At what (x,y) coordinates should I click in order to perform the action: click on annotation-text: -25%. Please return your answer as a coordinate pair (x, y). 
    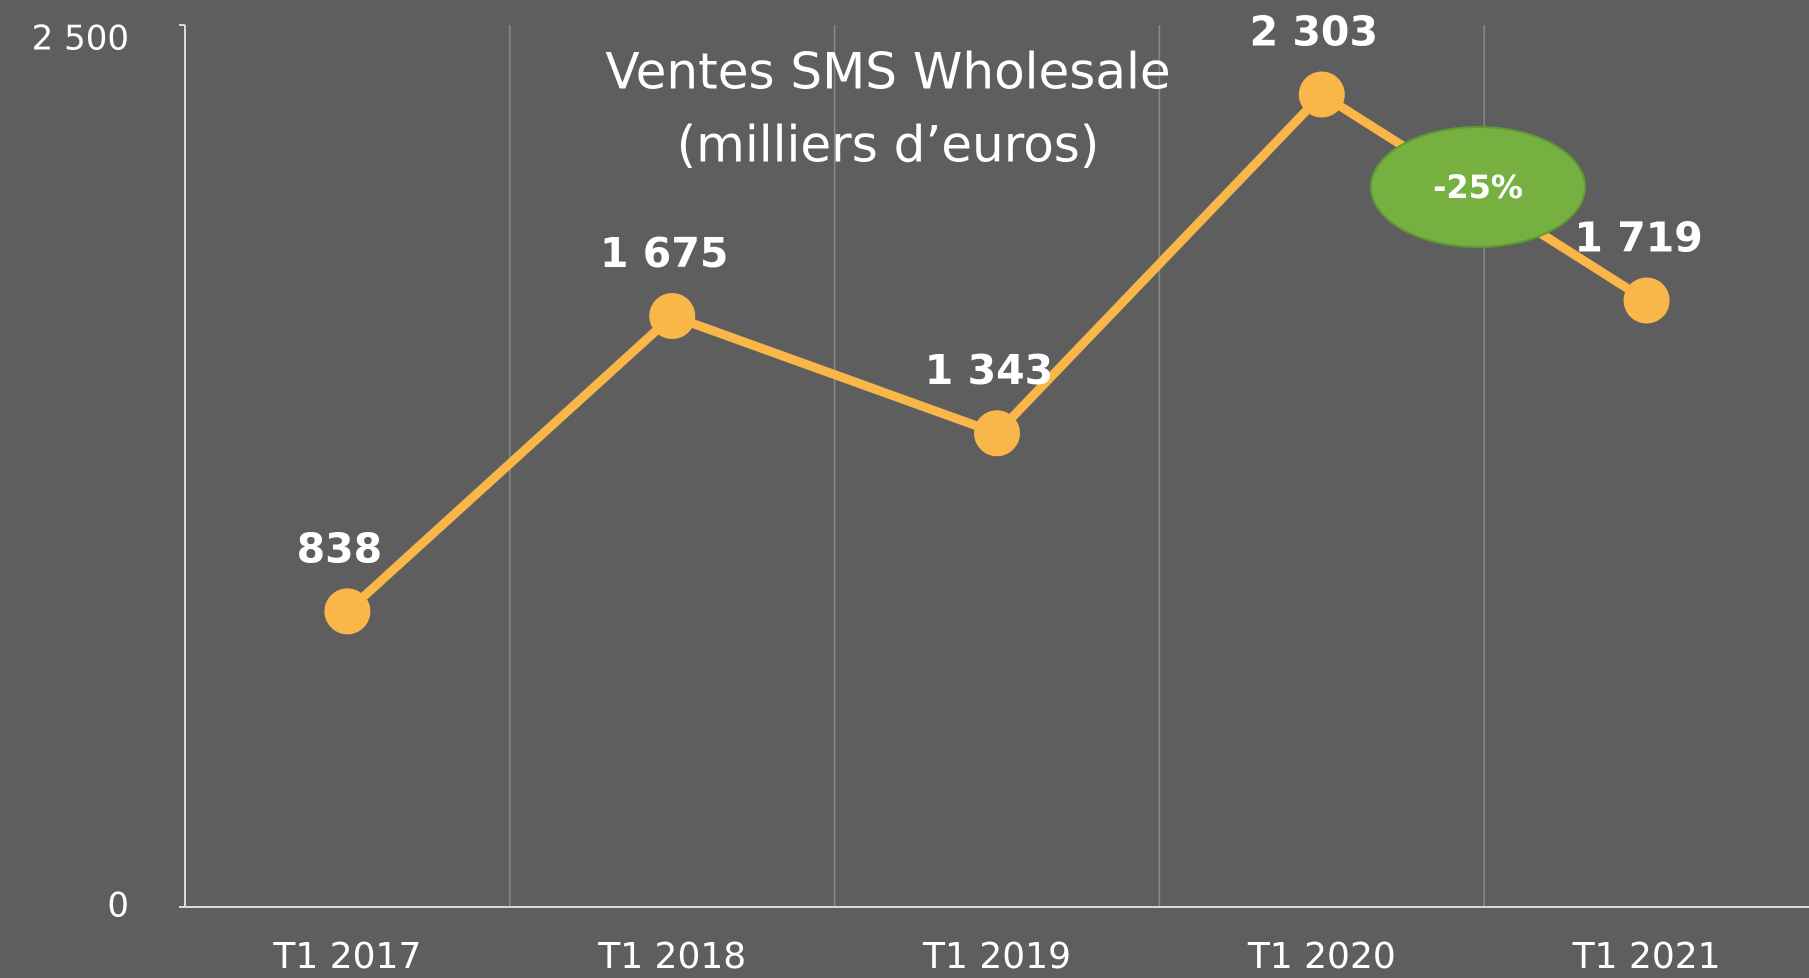
    Looking at the image, I should click on (1478, 187).